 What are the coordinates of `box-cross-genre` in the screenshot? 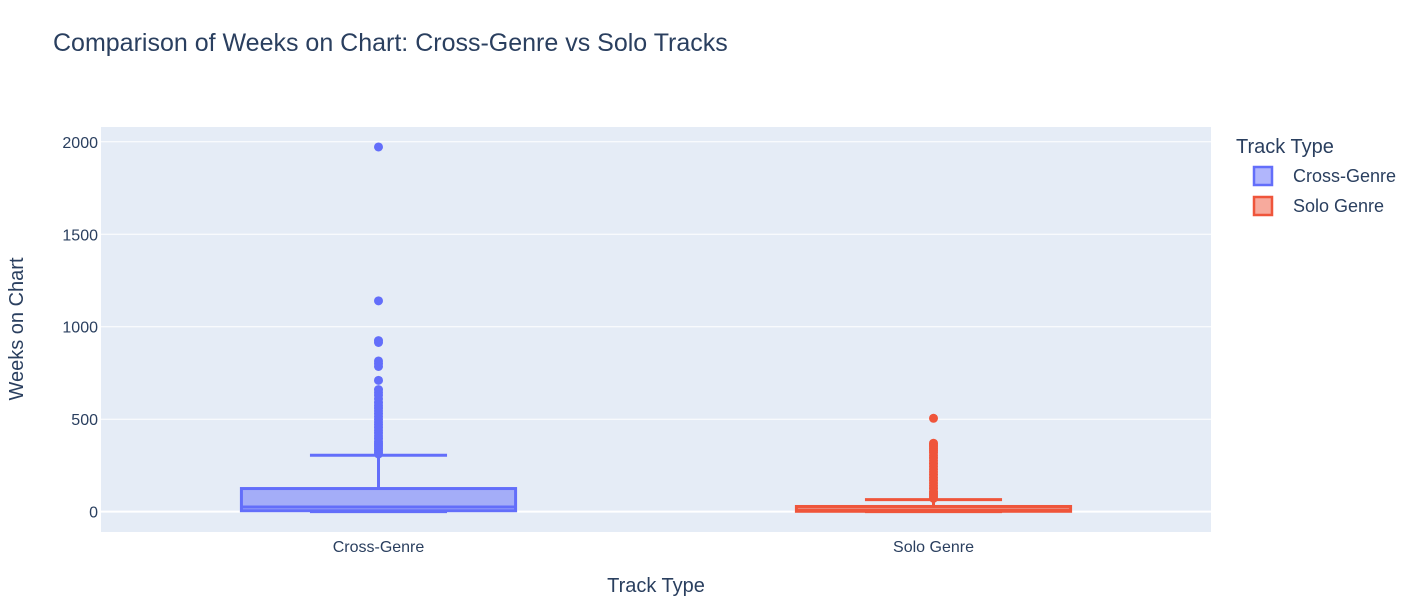 It's located at (378, 328).